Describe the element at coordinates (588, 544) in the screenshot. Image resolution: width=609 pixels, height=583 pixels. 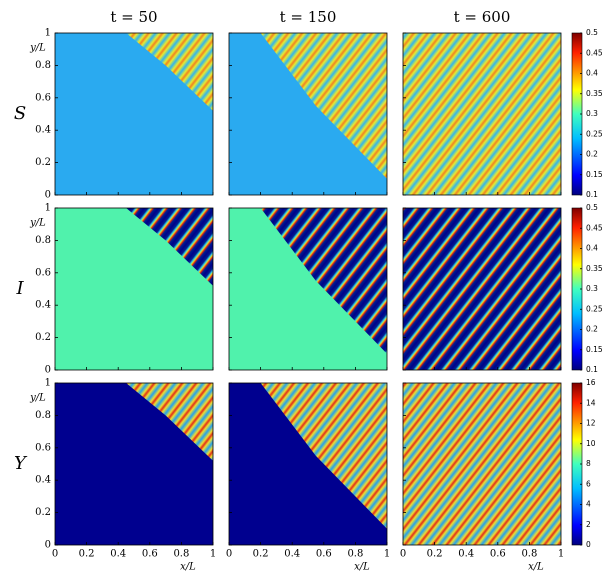
I see `colorbar-tick-label: 0` at that location.